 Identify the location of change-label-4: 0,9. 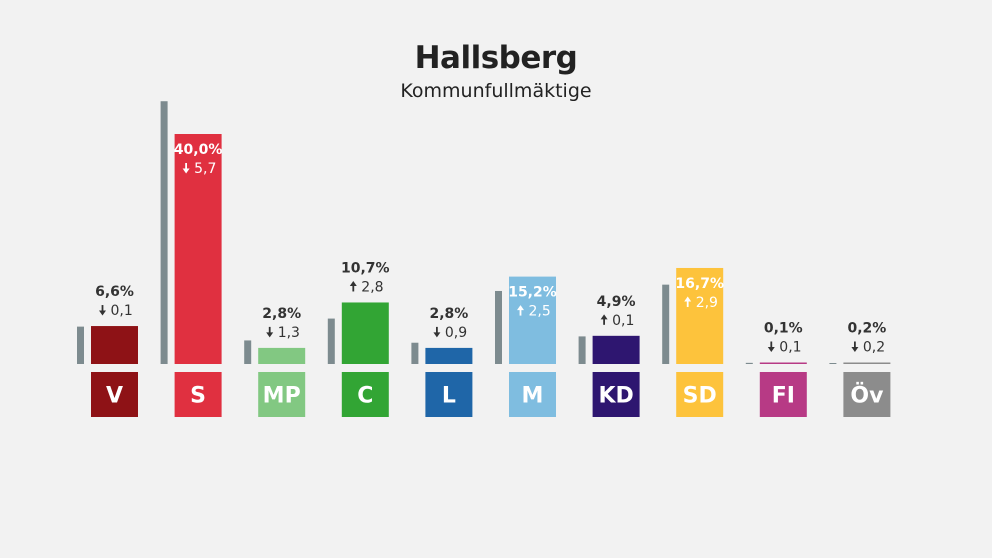
(456, 333).